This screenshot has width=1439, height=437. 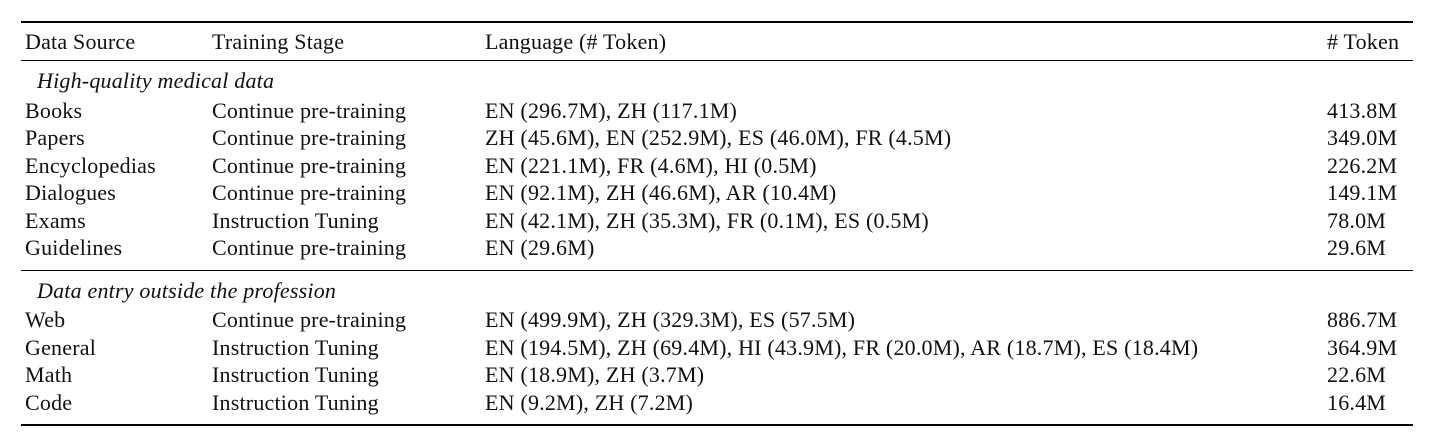 What do you see at coordinates (74, 247) in the screenshot?
I see `cell-data-source: Guidelines` at bounding box center [74, 247].